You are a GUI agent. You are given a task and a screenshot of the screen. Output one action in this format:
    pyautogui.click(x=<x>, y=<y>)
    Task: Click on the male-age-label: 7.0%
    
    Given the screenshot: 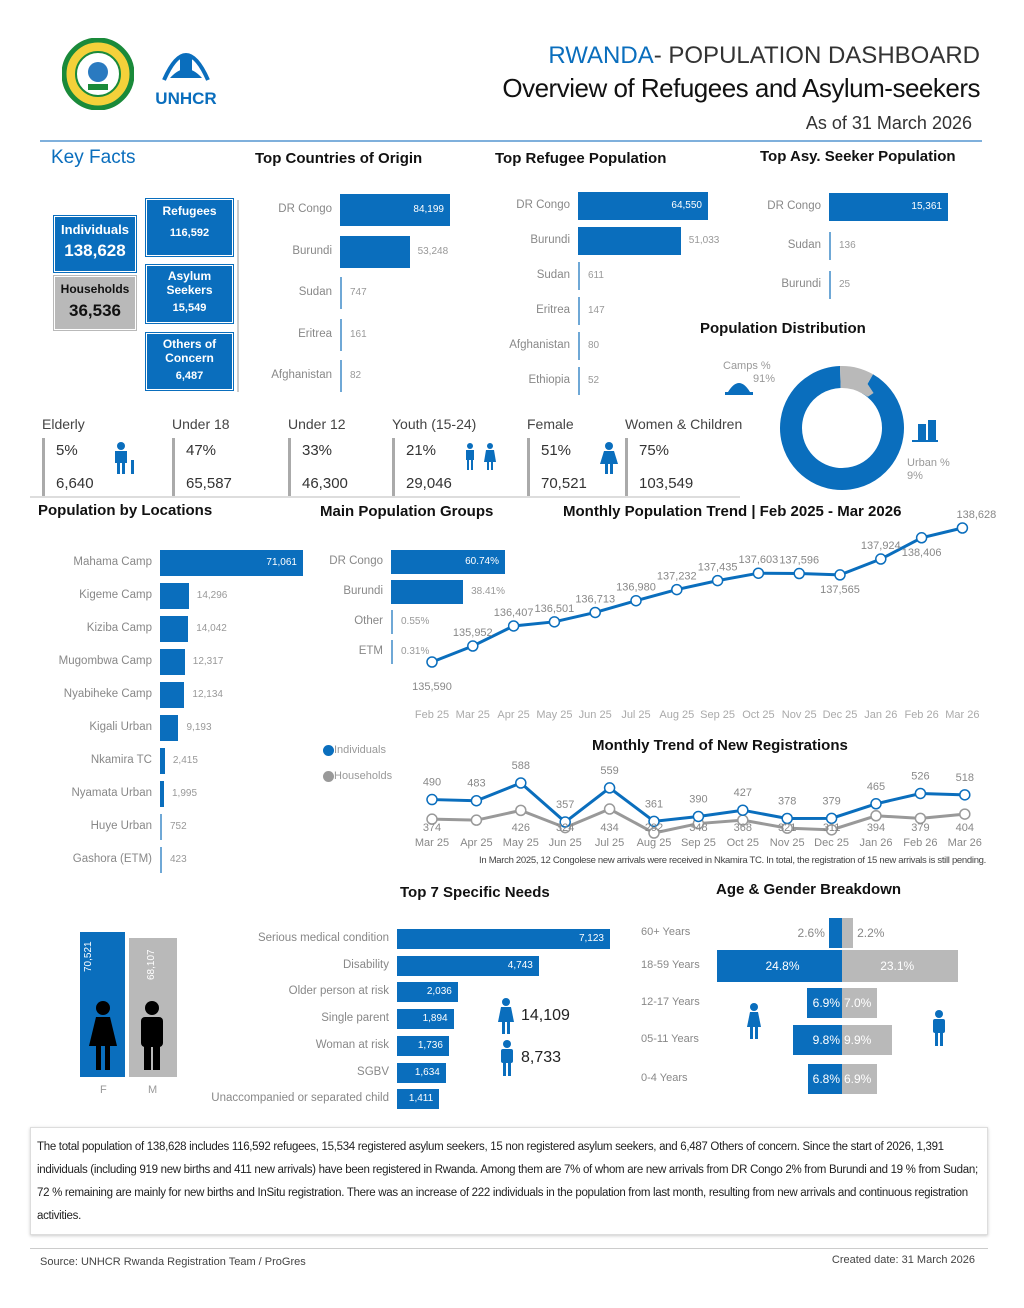 What is the action you would take?
    pyautogui.click(x=858, y=1003)
    